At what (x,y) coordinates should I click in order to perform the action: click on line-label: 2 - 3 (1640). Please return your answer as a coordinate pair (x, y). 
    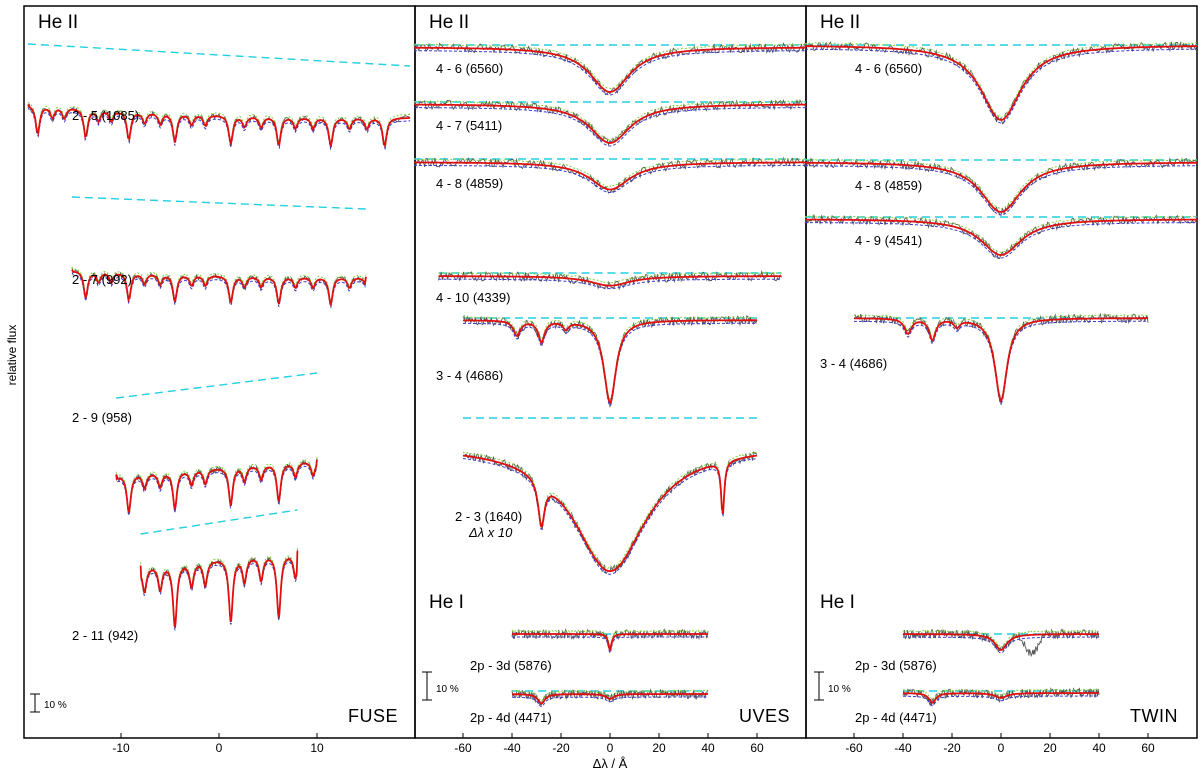
    Looking at the image, I should click on (488, 516).